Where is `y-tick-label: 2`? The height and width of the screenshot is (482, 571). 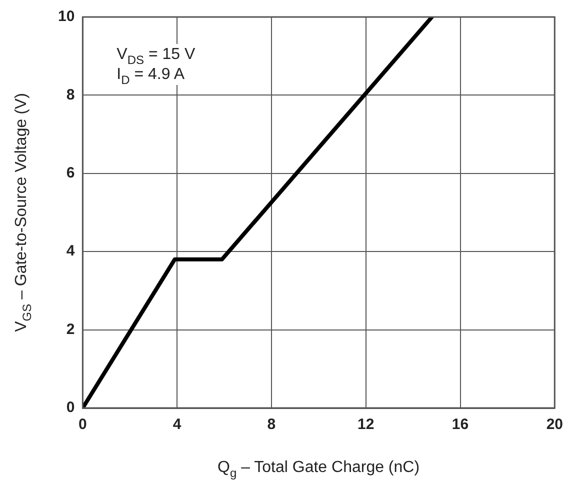 y-tick-label: 2 is located at coordinates (70, 329).